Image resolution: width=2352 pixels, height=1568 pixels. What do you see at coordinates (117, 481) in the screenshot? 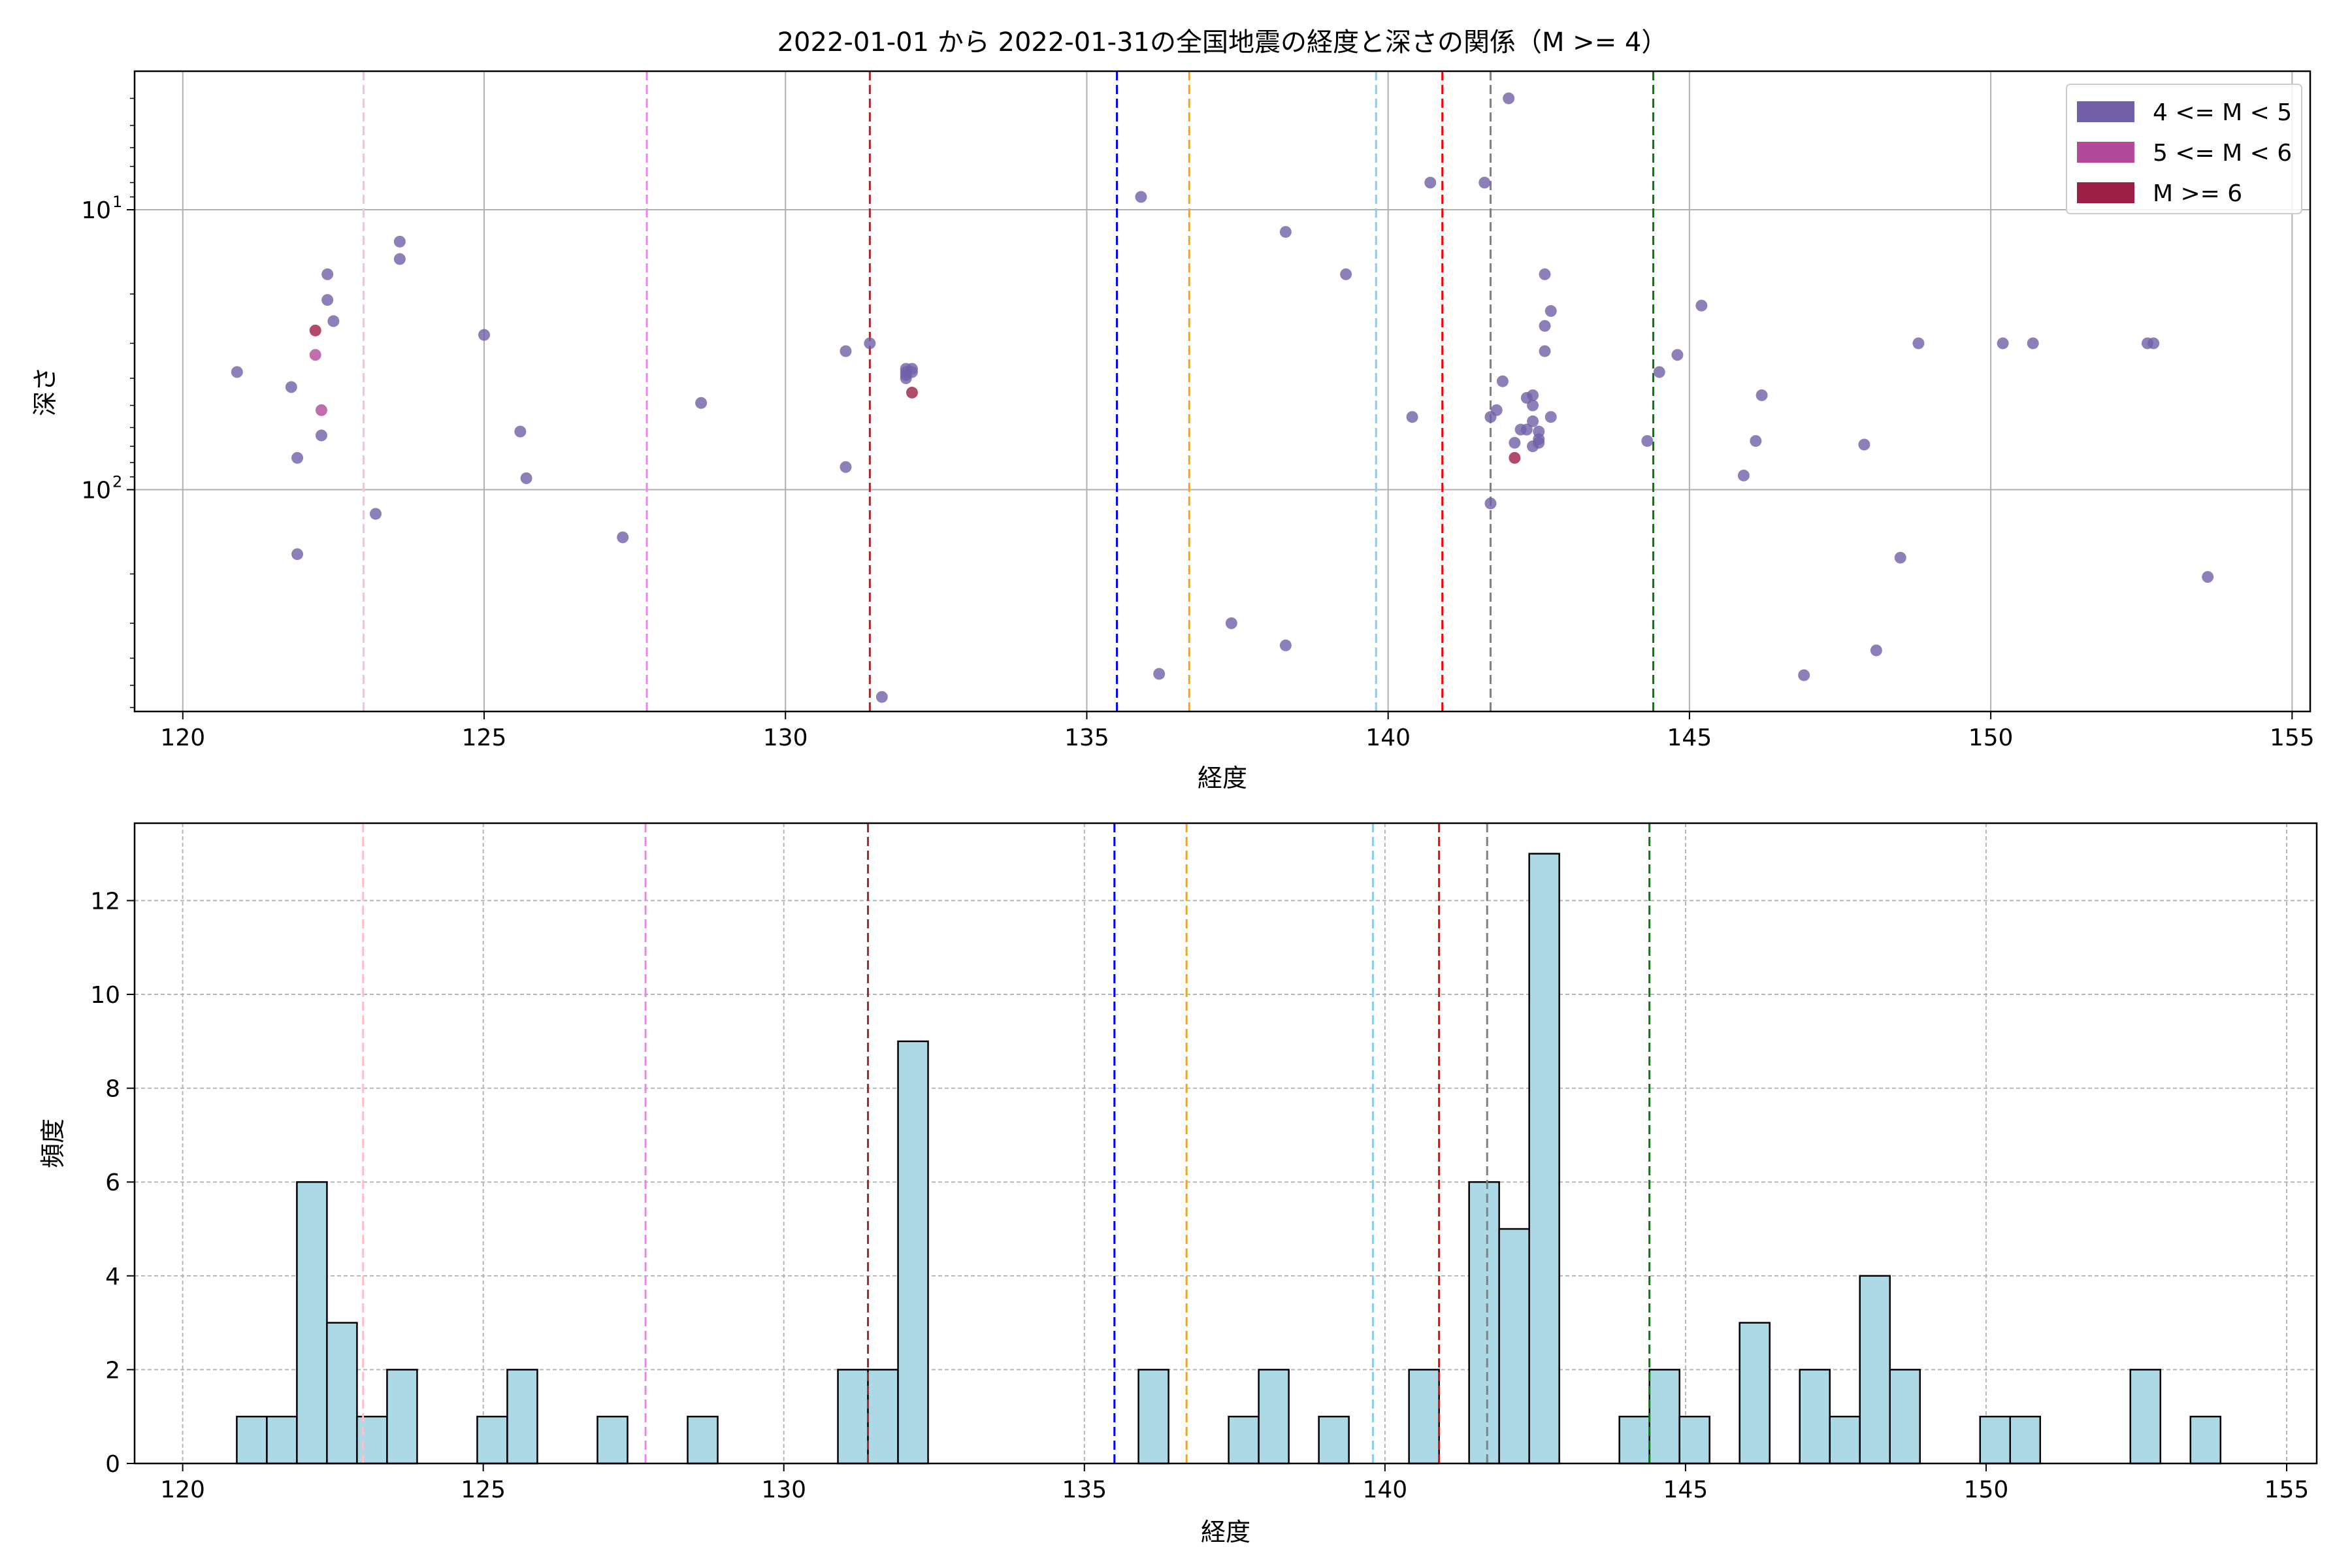
I see `scatter-y-tick-exponent: 2` at bounding box center [117, 481].